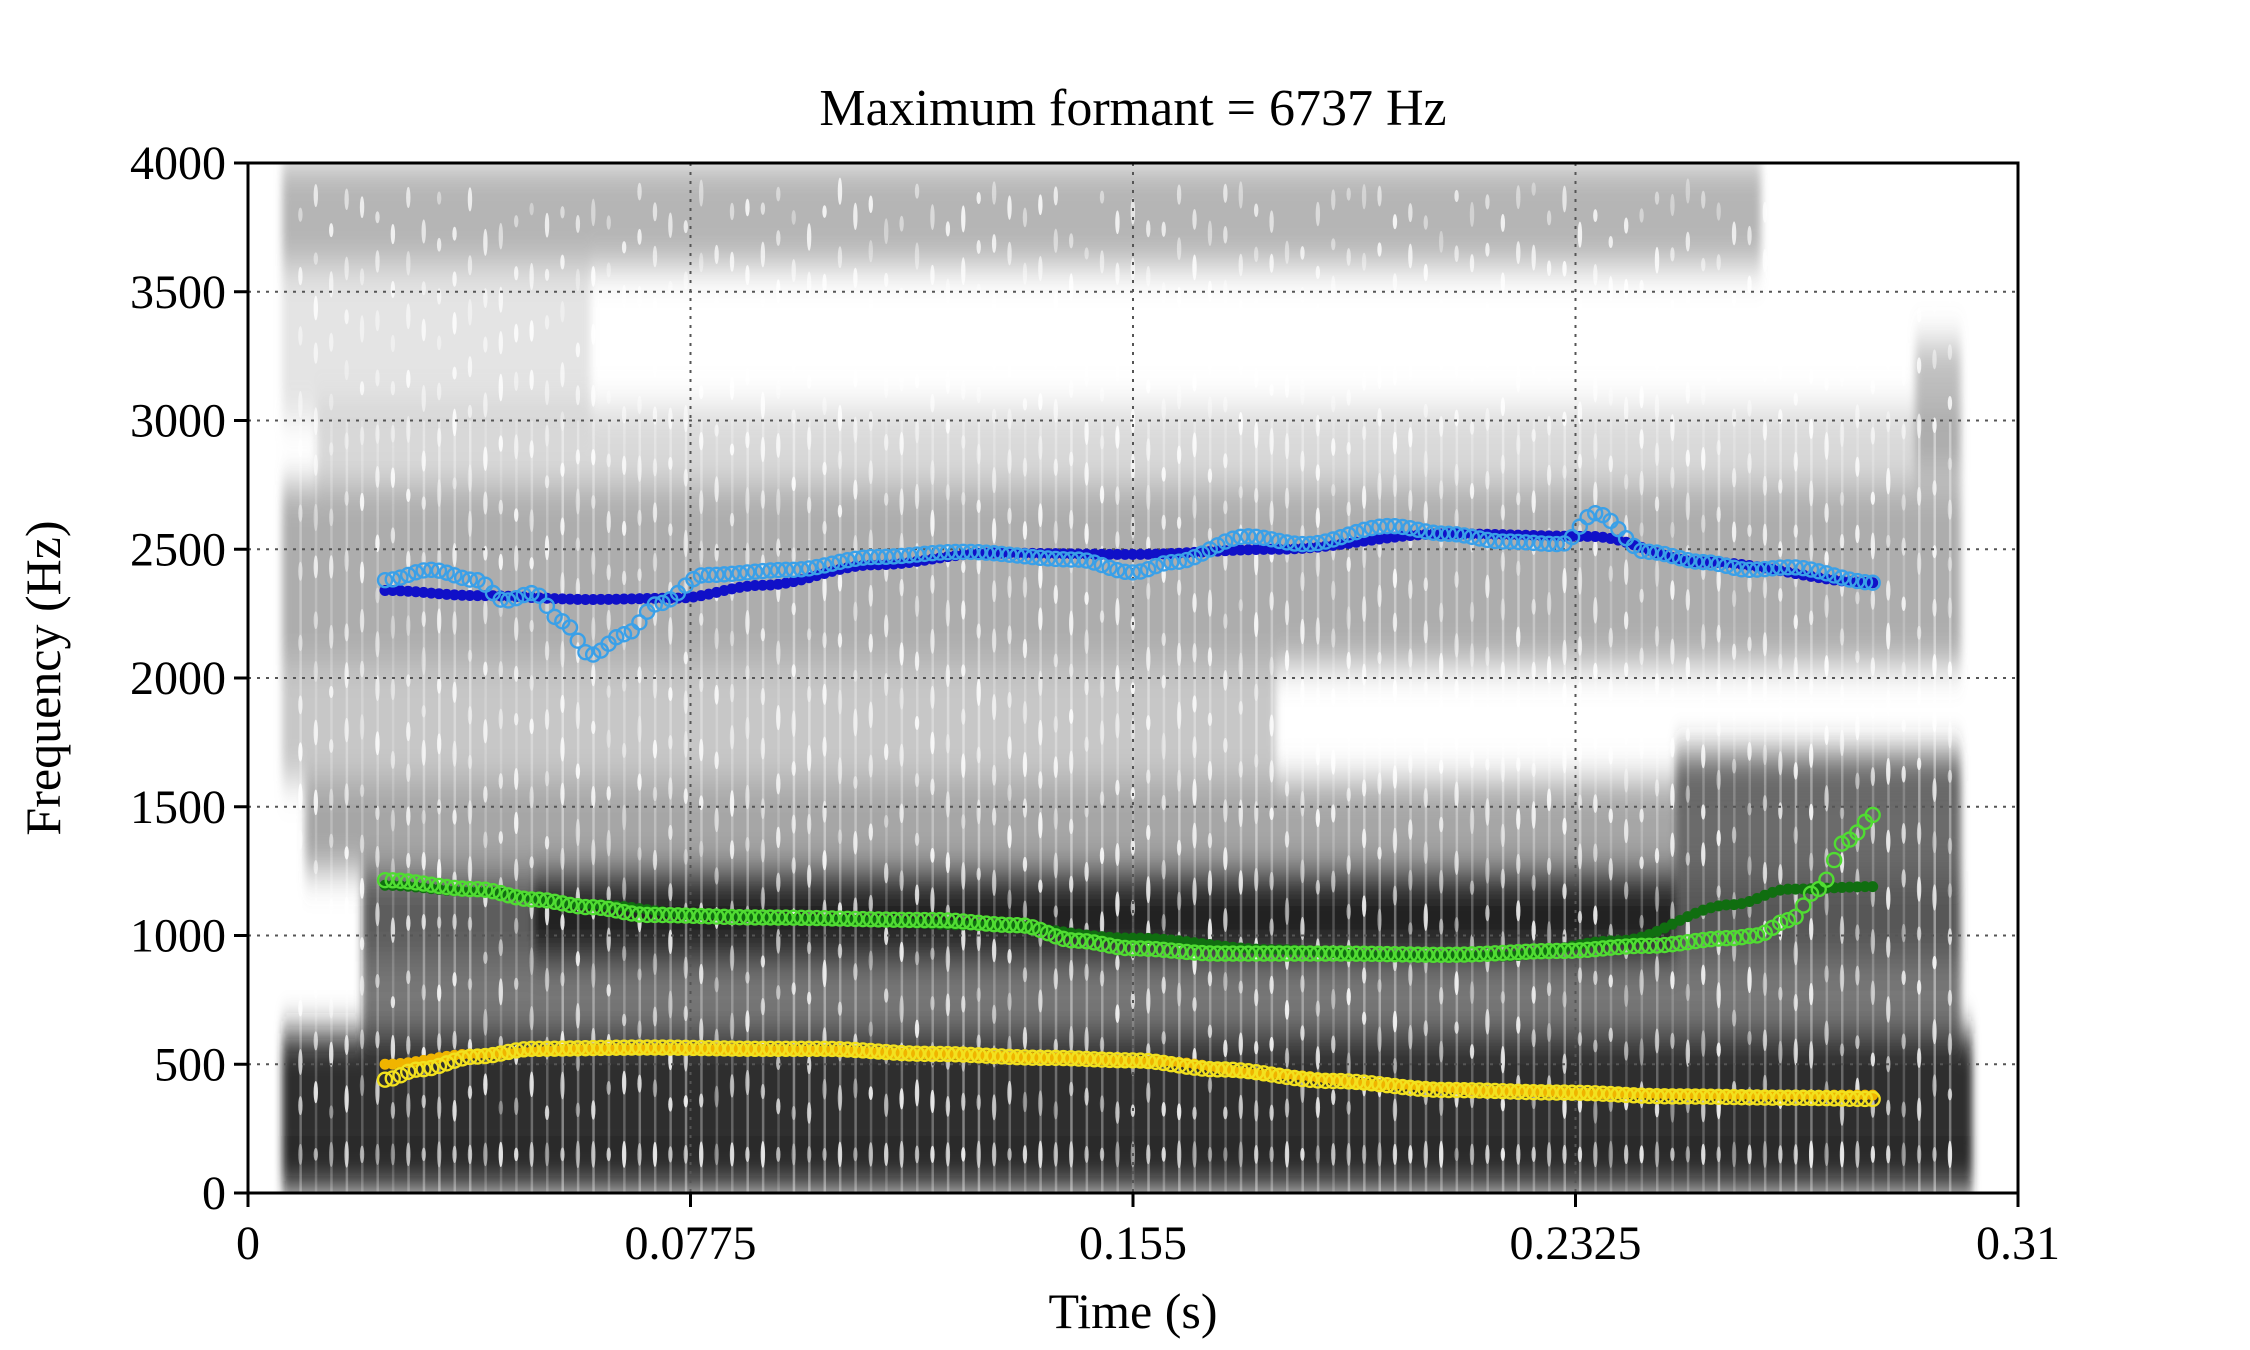  What do you see at coordinates (1132, 1311) in the screenshot?
I see `x-axis-label: Time (s)` at bounding box center [1132, 1311].